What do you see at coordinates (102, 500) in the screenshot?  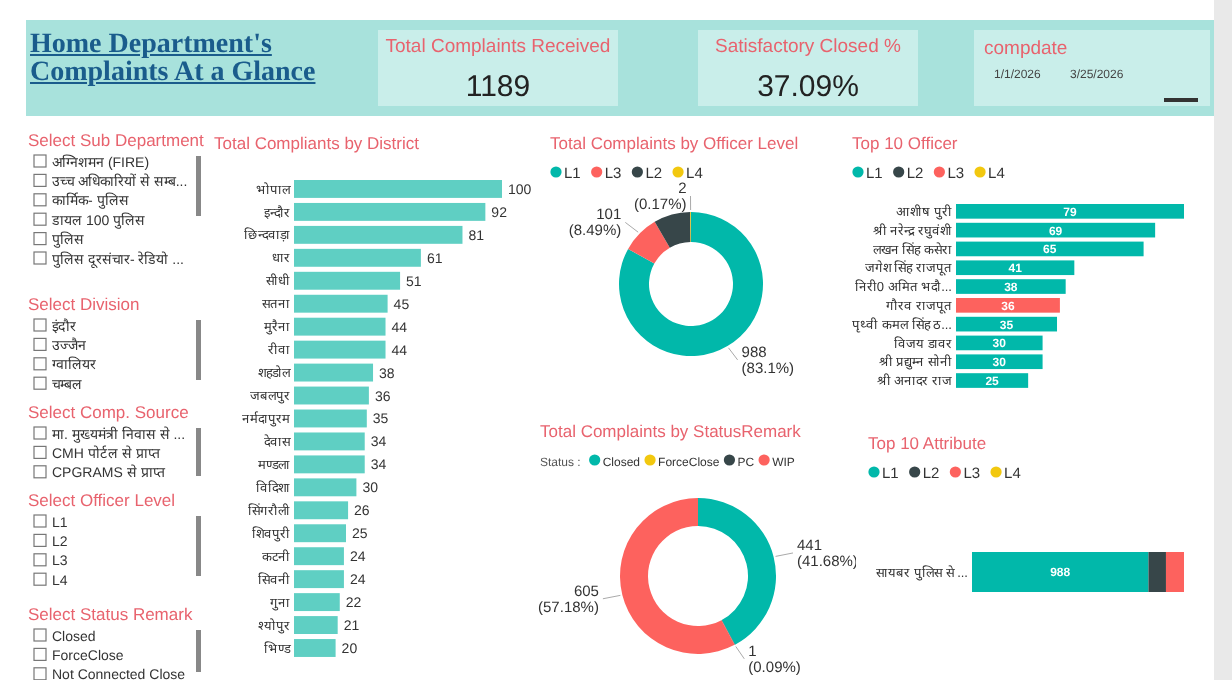 I see `text: Select Officer Level` at bounding box center [102, 500].